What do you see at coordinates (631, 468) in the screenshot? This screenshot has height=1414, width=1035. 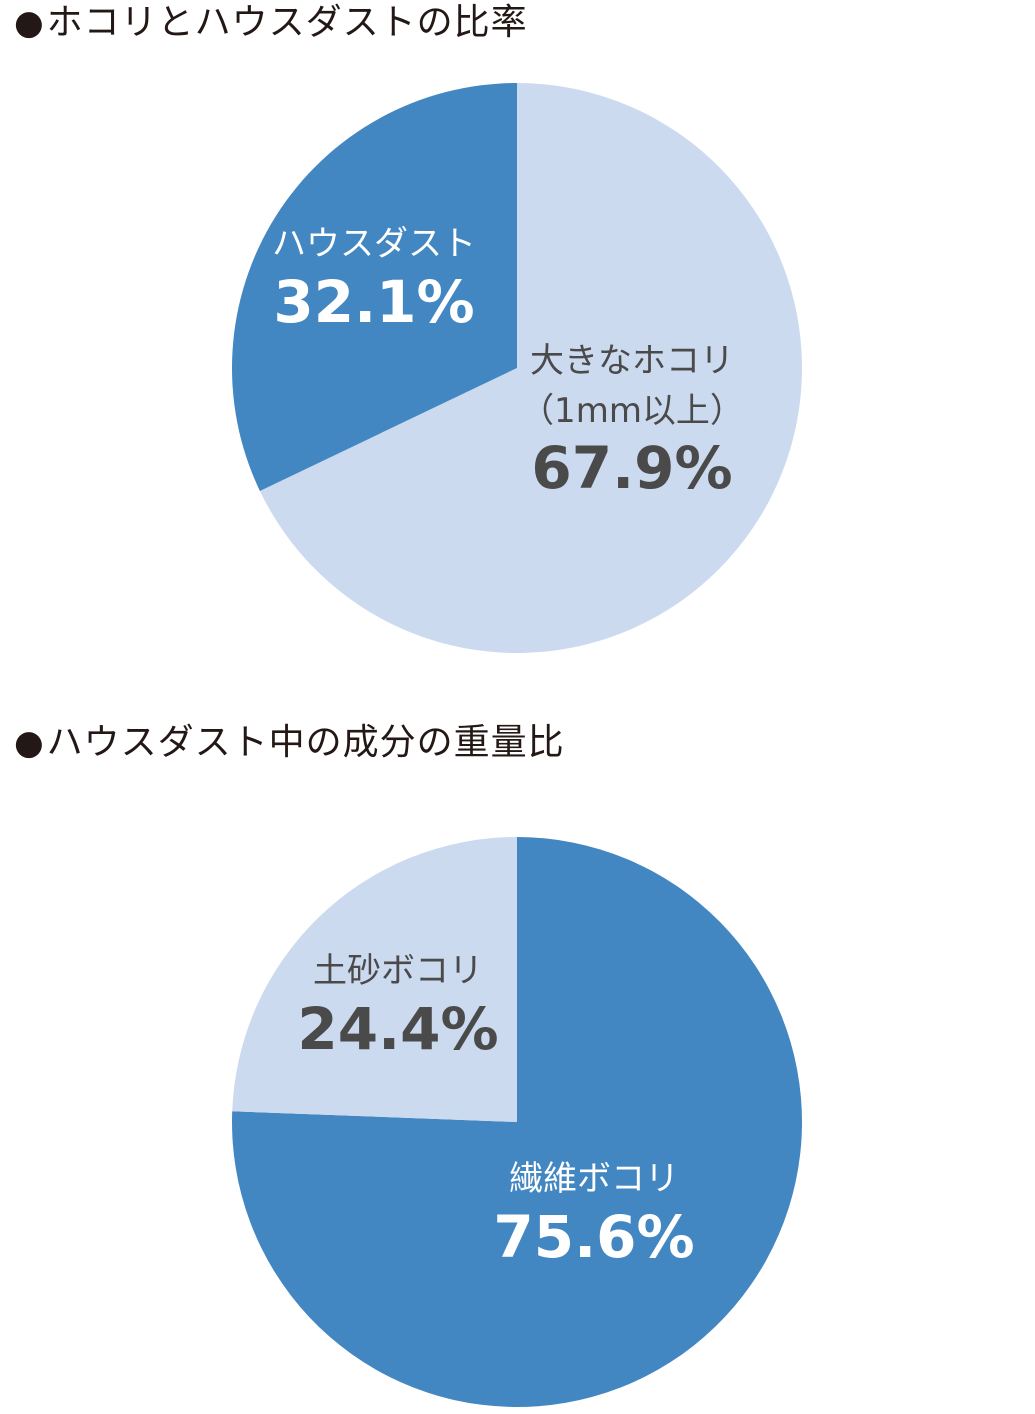 I see `slice-value-label-1: 67.9%` at bounding box center [631, 468].